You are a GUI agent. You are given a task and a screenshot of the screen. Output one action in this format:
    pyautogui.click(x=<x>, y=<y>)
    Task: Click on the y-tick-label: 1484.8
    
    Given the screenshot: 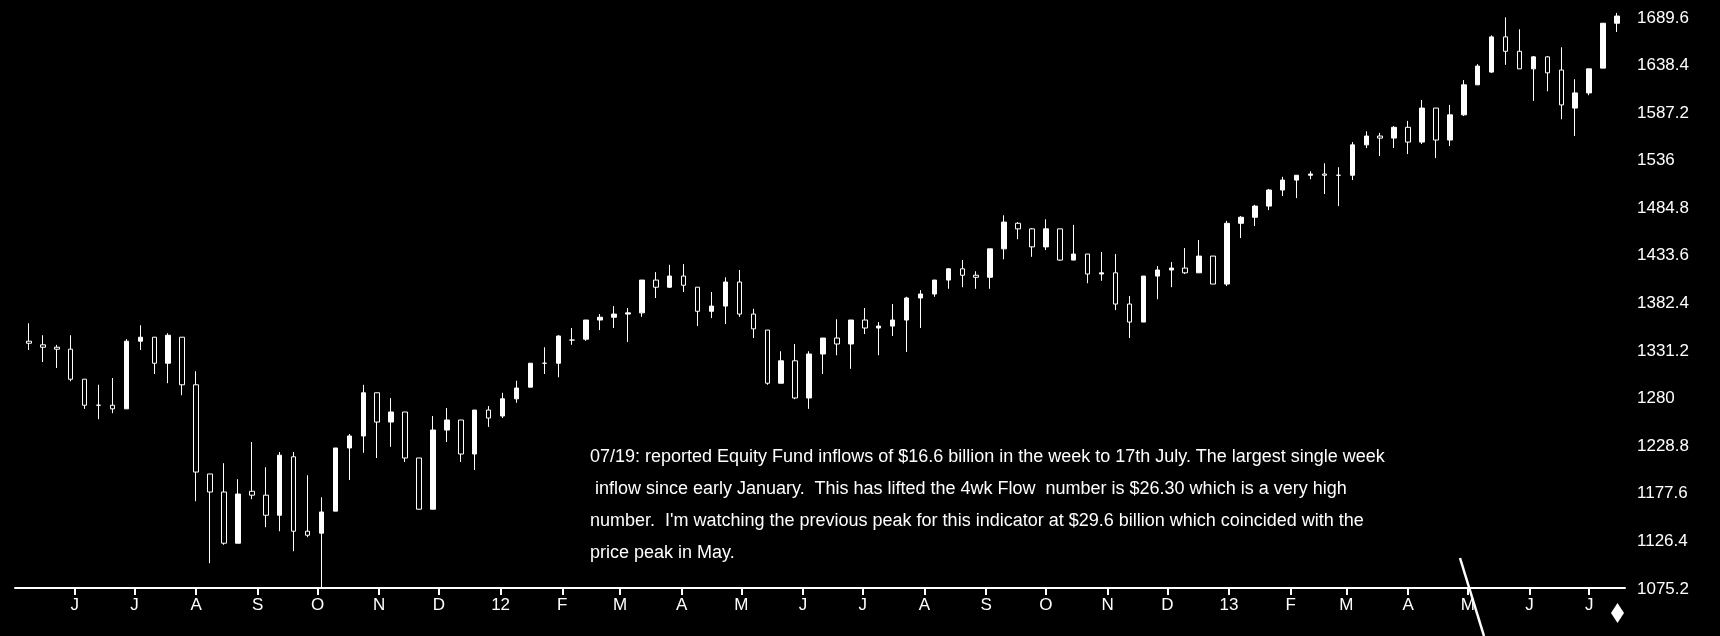 What is the action you would take?
    pyautogui.click(x=1663, y=207)
    